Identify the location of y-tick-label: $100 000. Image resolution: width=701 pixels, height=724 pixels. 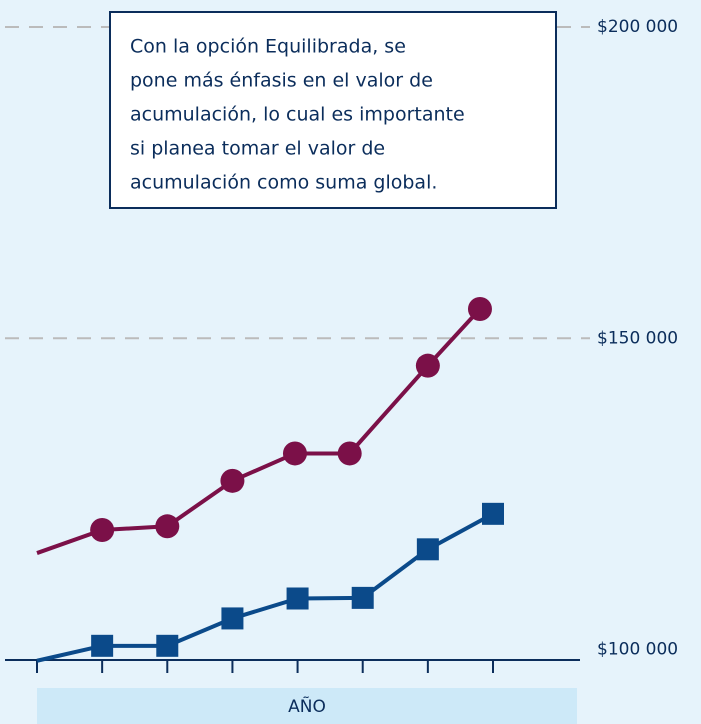
(637, 650).